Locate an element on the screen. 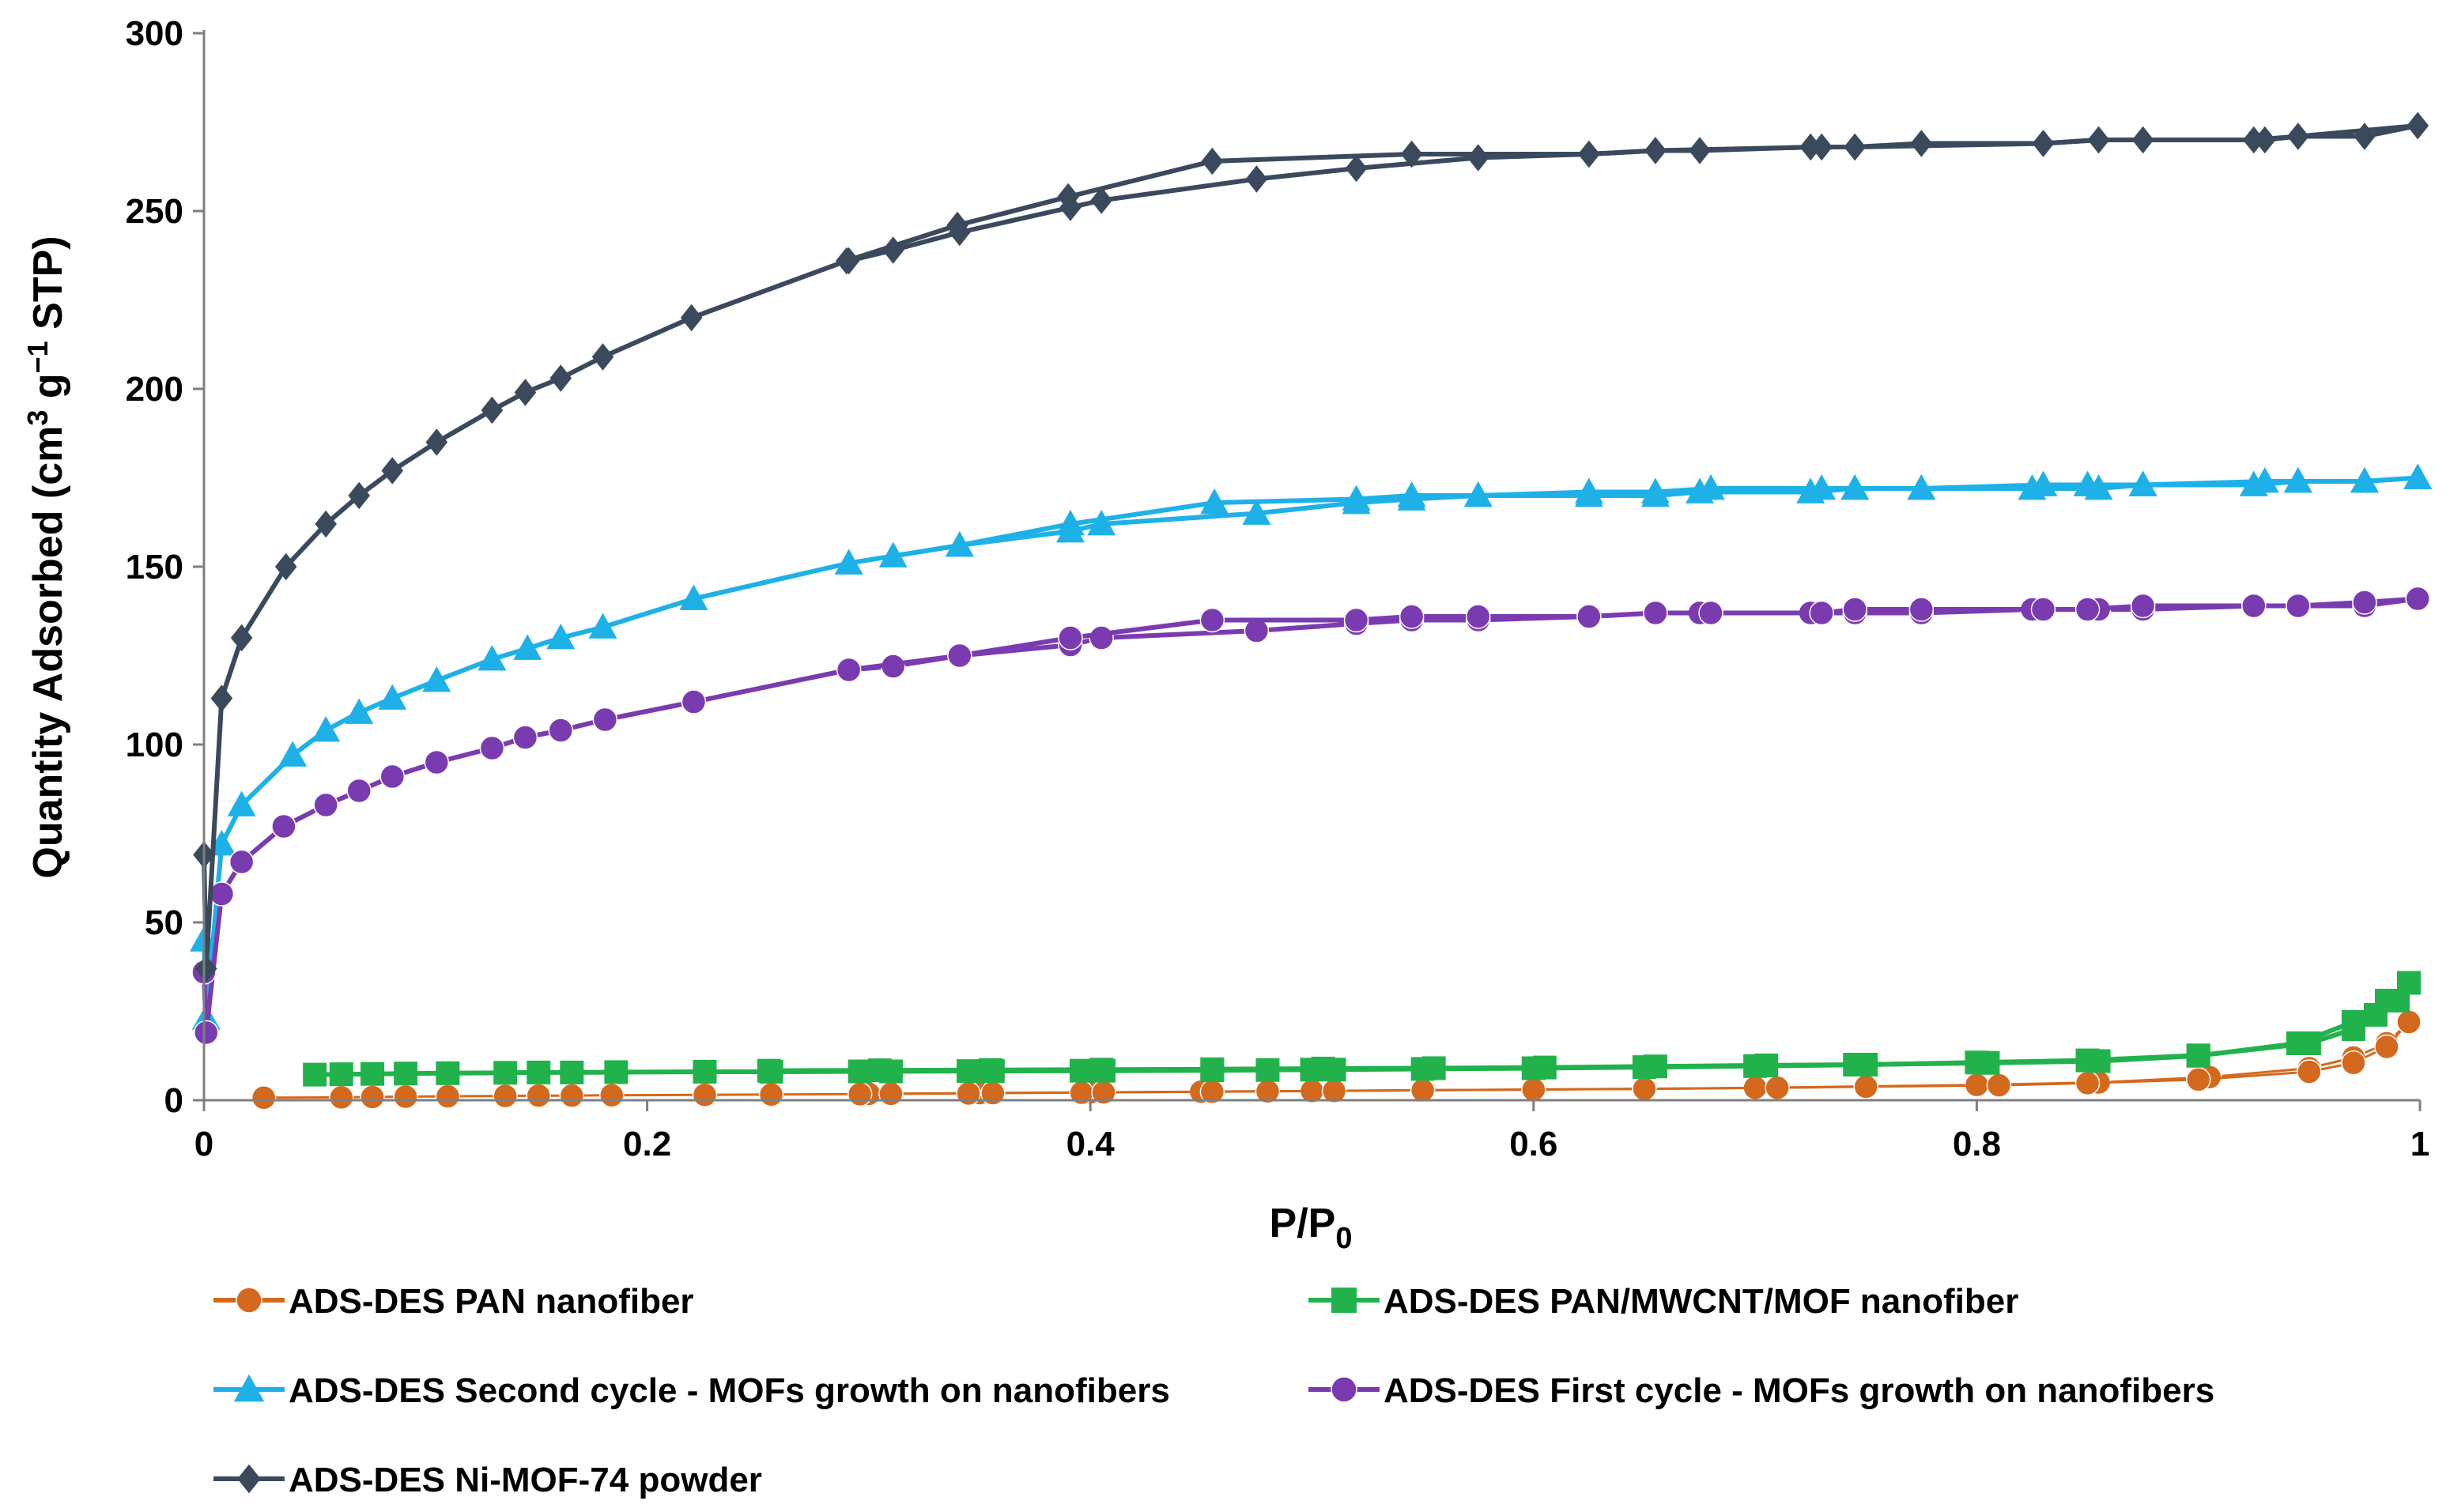  x-tick-label: 0.8 is located at coordinates (1977, 1144).